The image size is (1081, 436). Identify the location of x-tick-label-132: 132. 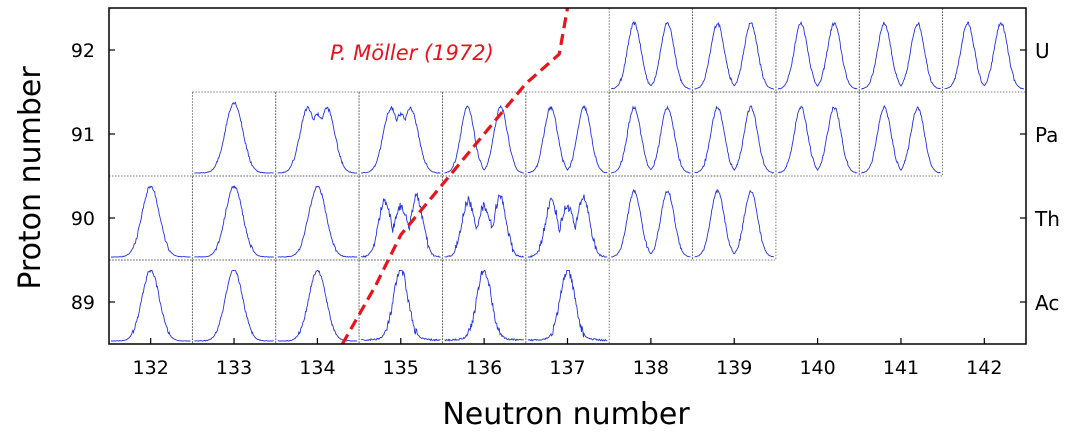
(151, 368).